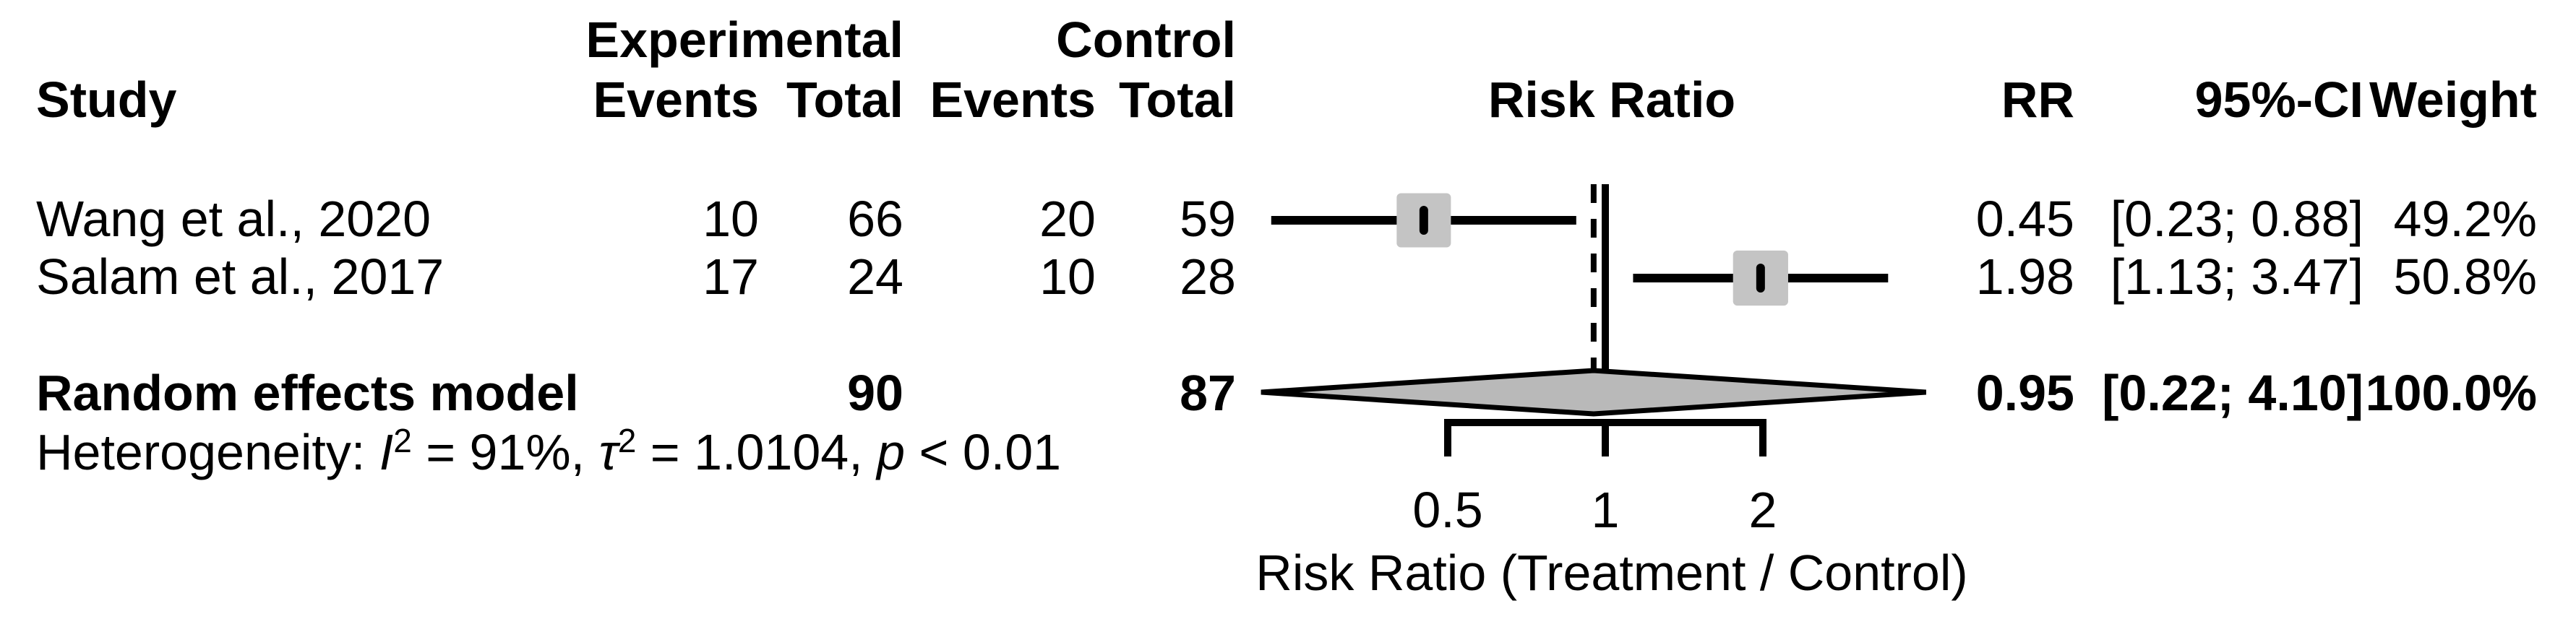 Image resolution: width=2576 pixels, height=619 pixels. I want to click on summary-ctrl-total: 87, so click(1208, 393).